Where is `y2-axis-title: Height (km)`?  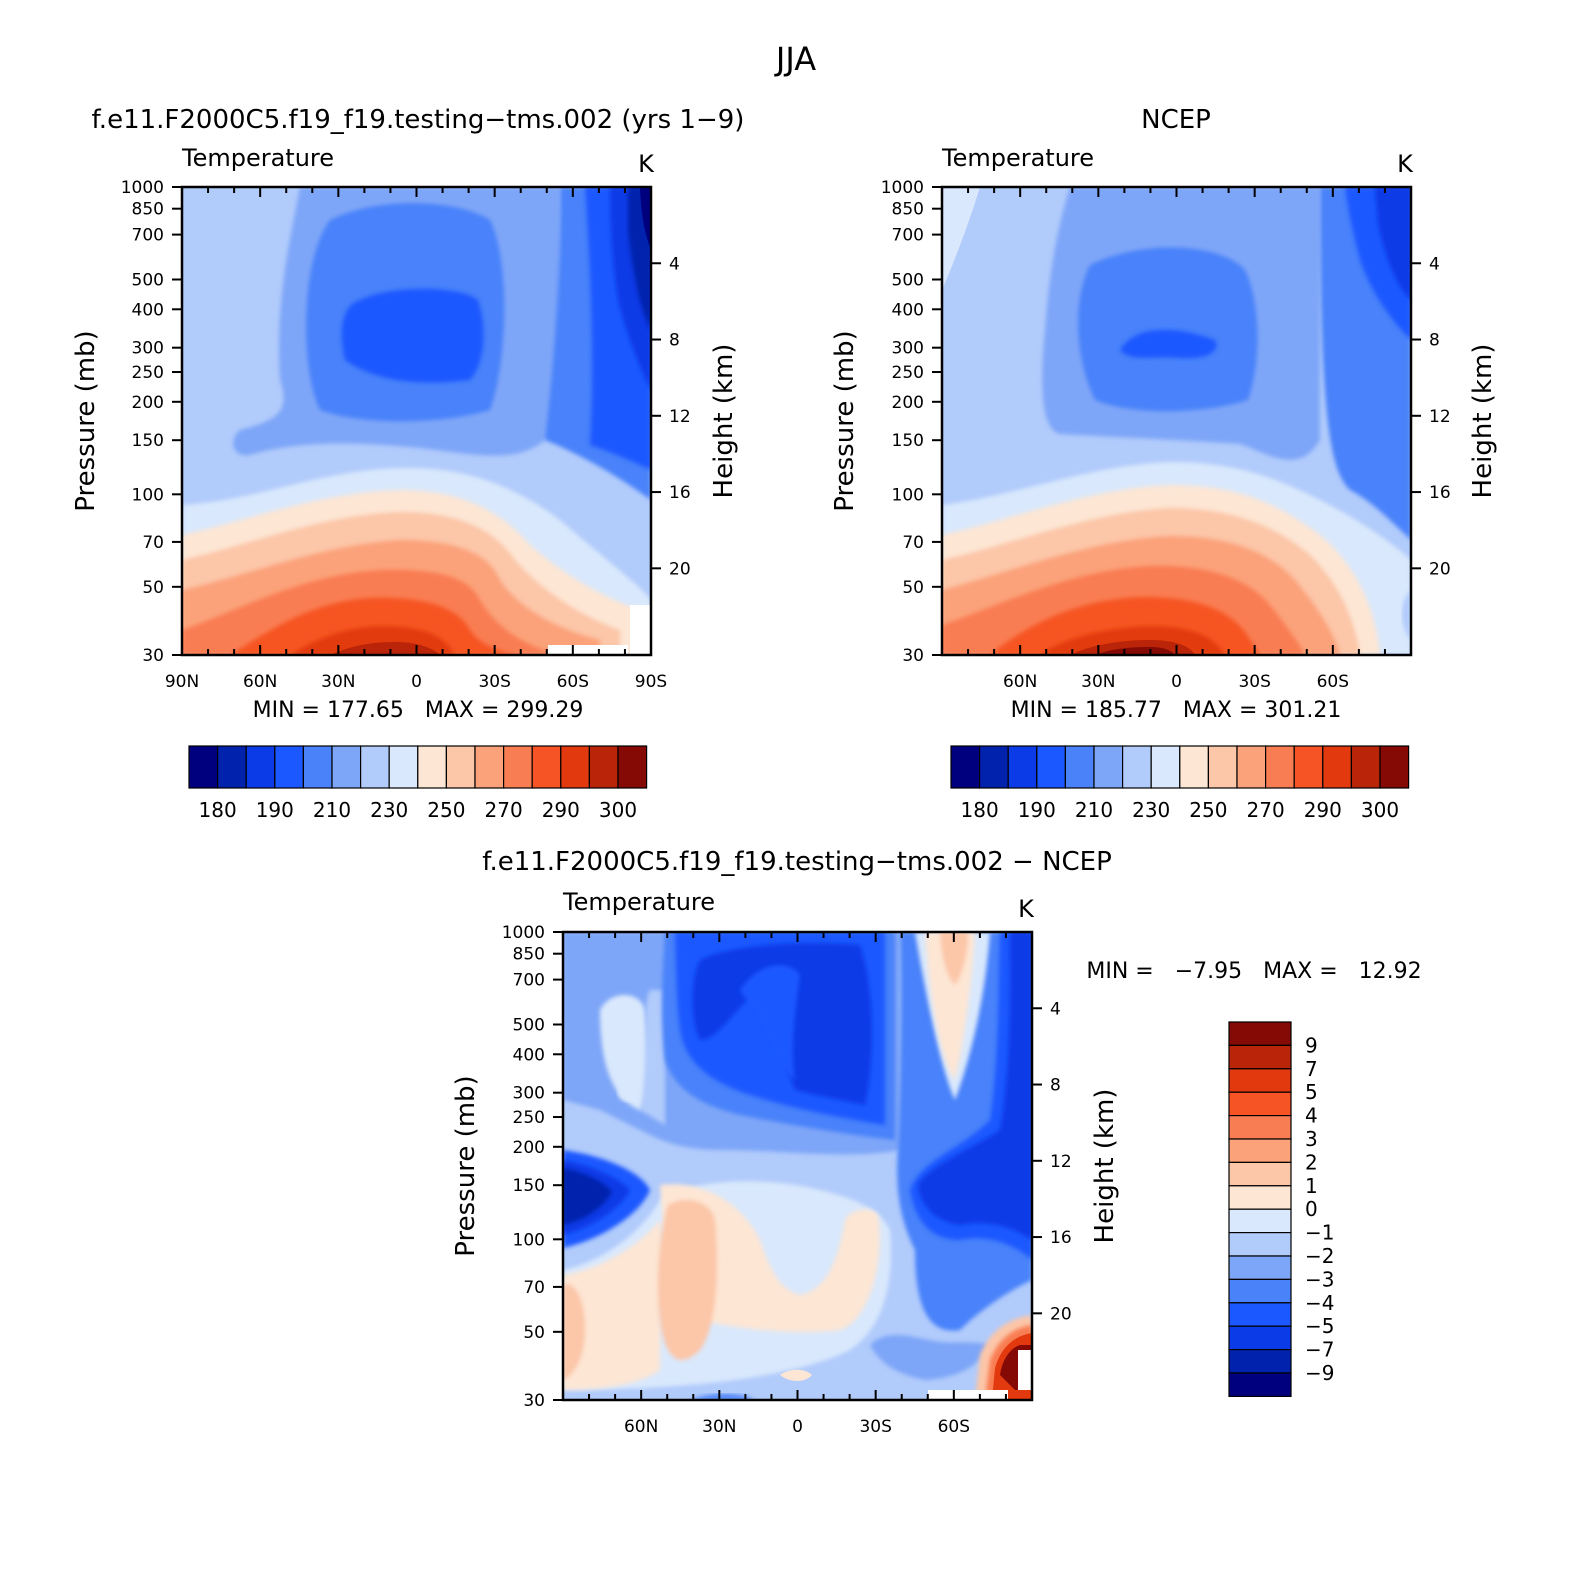
y2-axis-title: Height (km) is located at coordinates (1105, 1166).